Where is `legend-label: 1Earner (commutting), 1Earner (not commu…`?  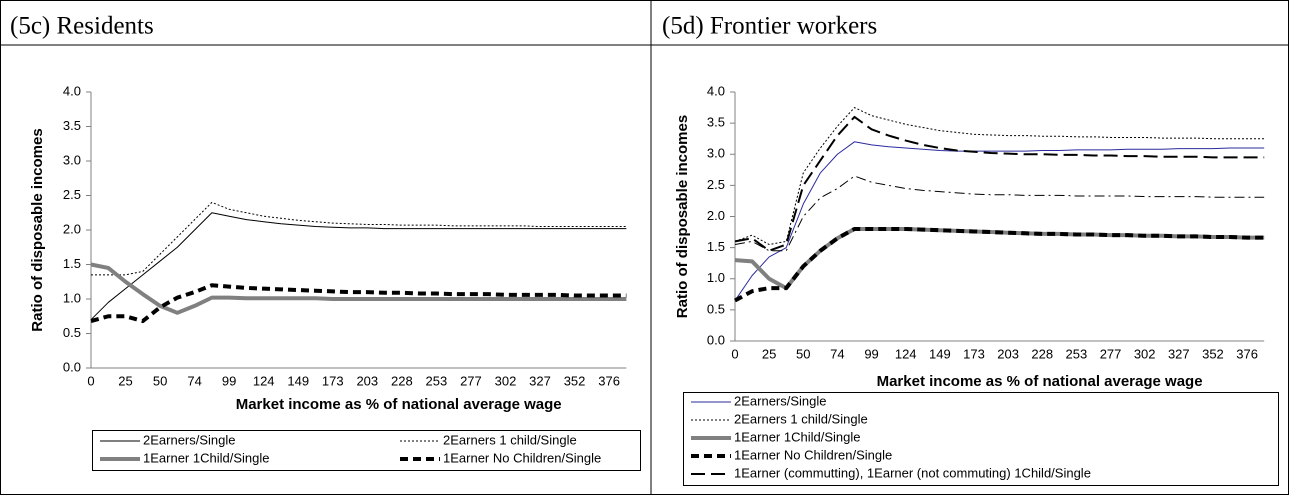 legend-label: 1Earner (commutting), 1Earner (not commu… is located at coordinates (912, 472).